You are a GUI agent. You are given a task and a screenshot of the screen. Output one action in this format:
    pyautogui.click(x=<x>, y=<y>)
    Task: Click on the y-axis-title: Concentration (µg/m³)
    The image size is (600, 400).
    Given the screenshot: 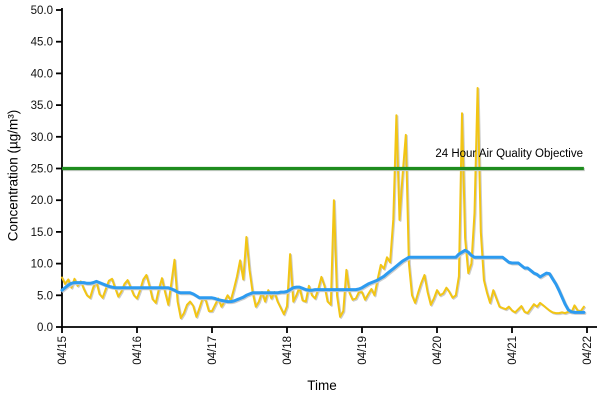 What is the action you would take?
    pyautogui.click(x=13, y=175)
    